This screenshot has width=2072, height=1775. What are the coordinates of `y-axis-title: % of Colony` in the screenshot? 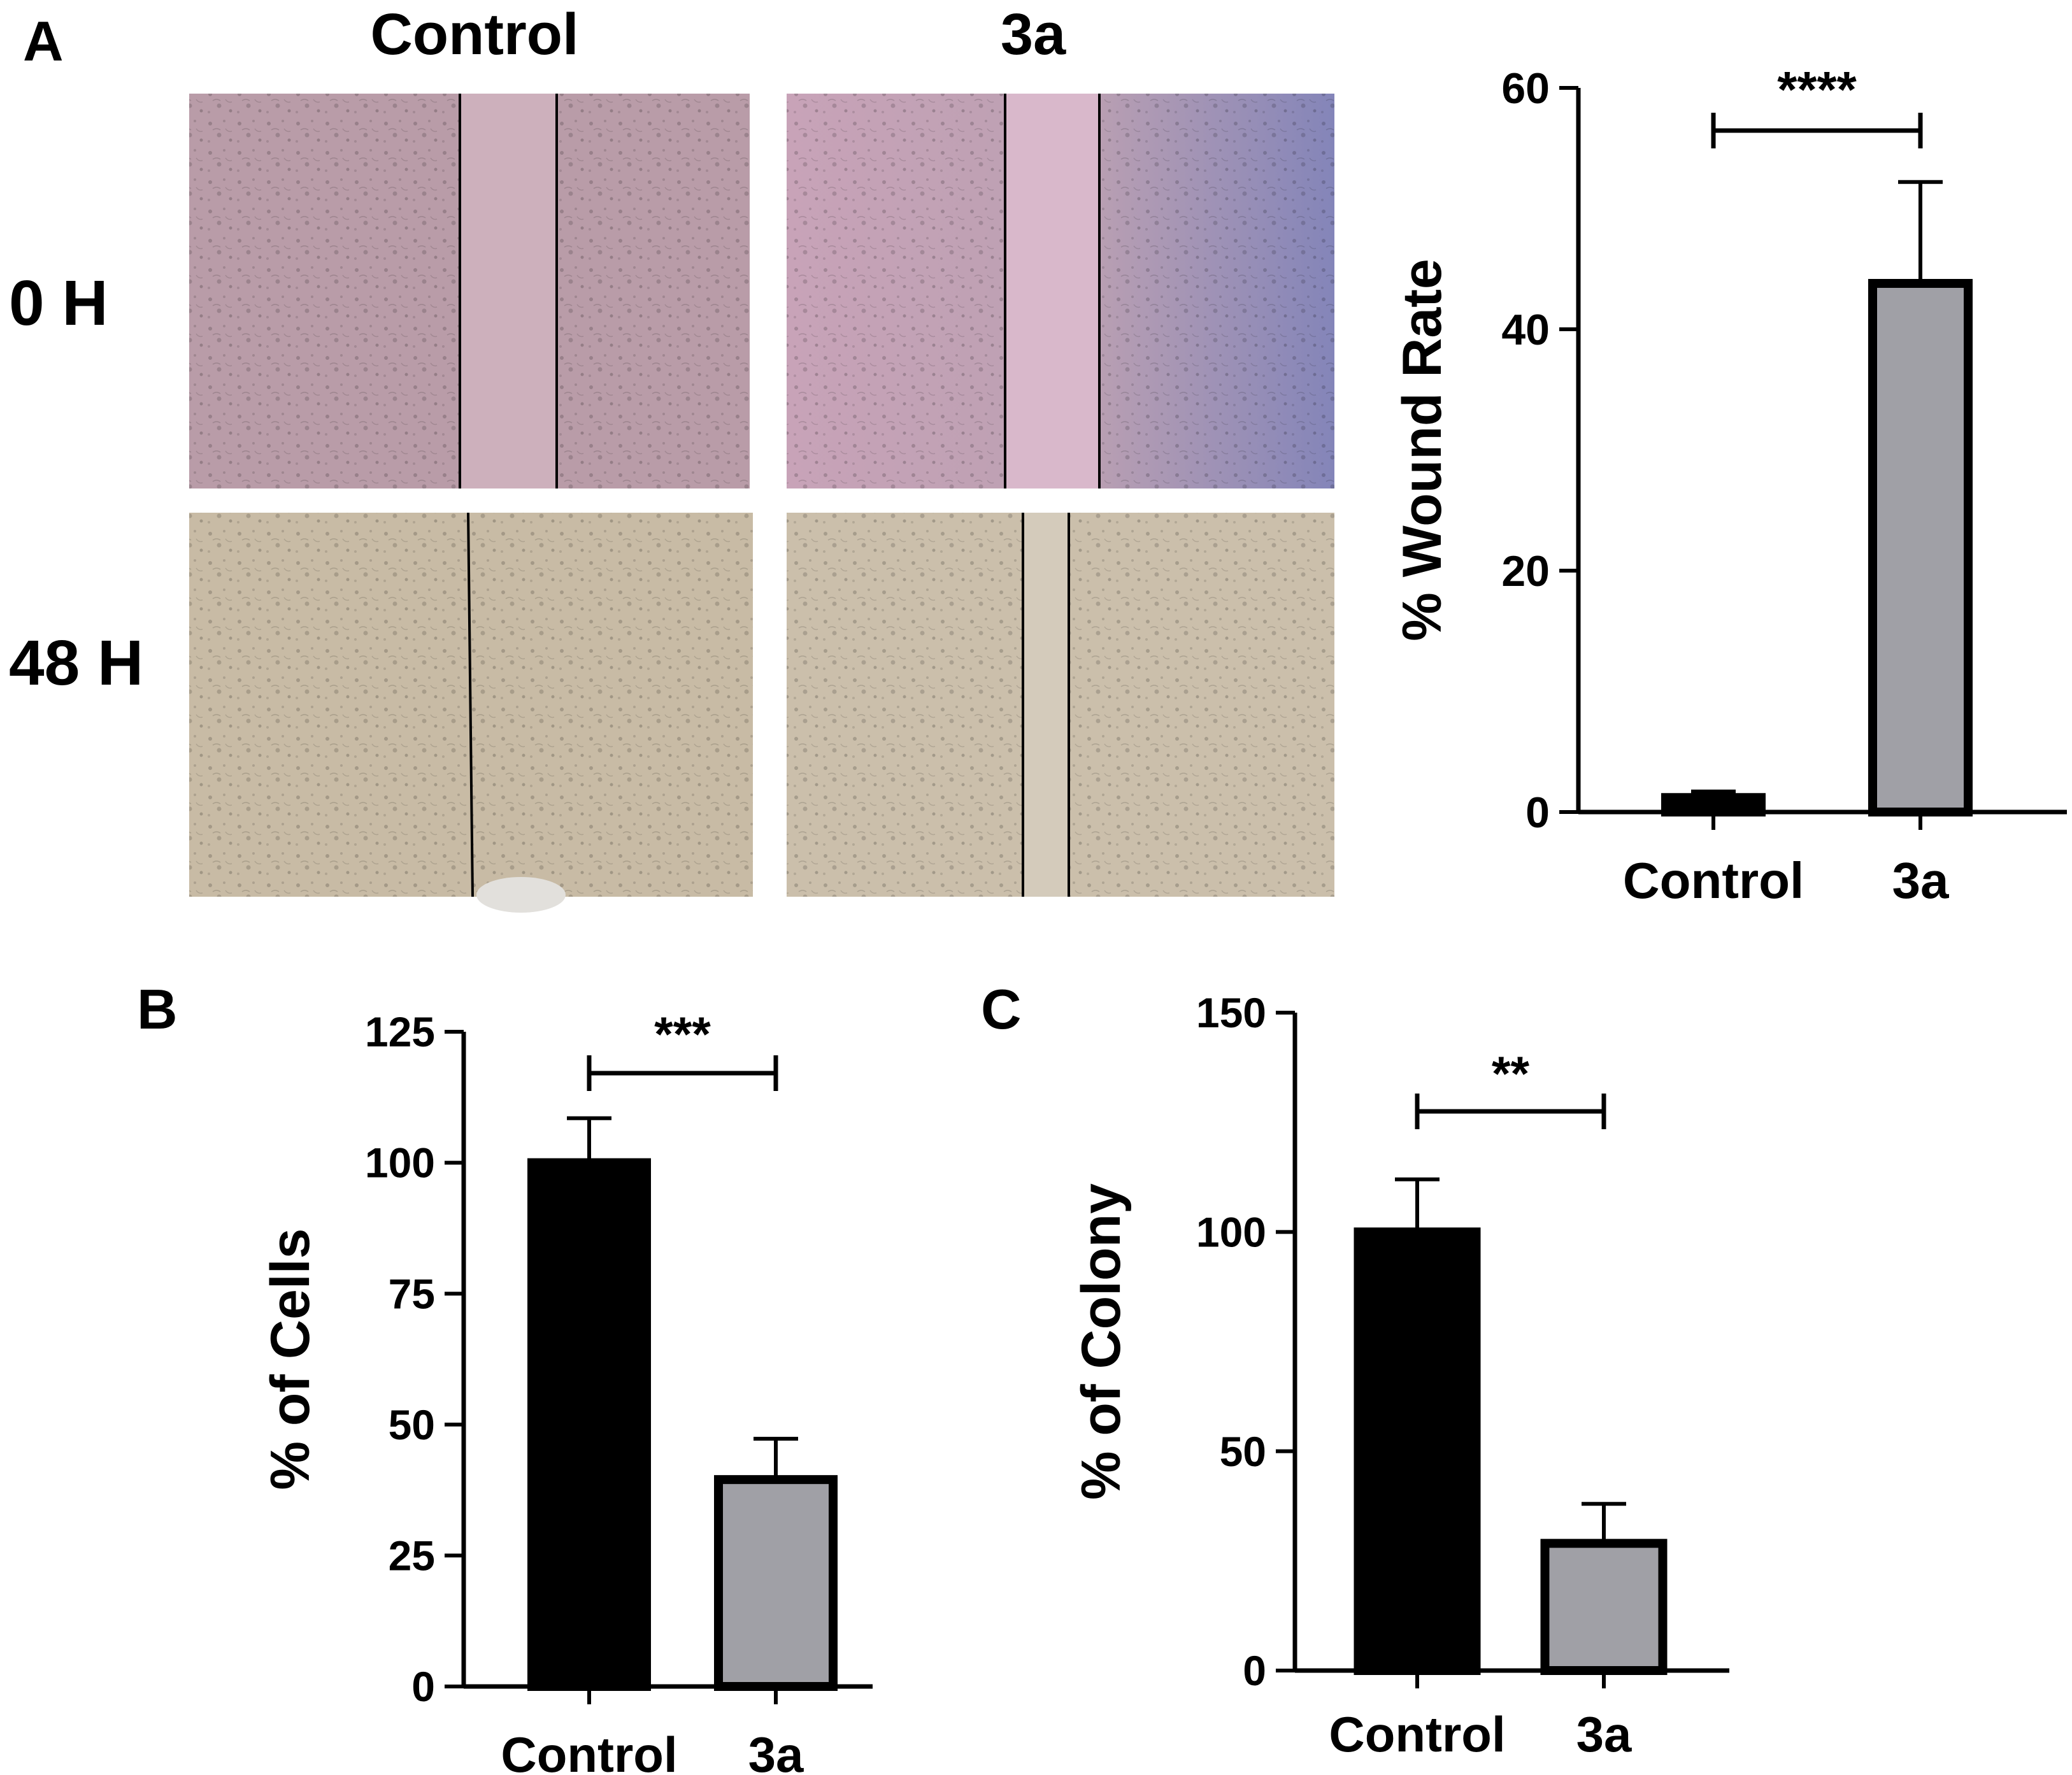 It's located at (1101, 1341).